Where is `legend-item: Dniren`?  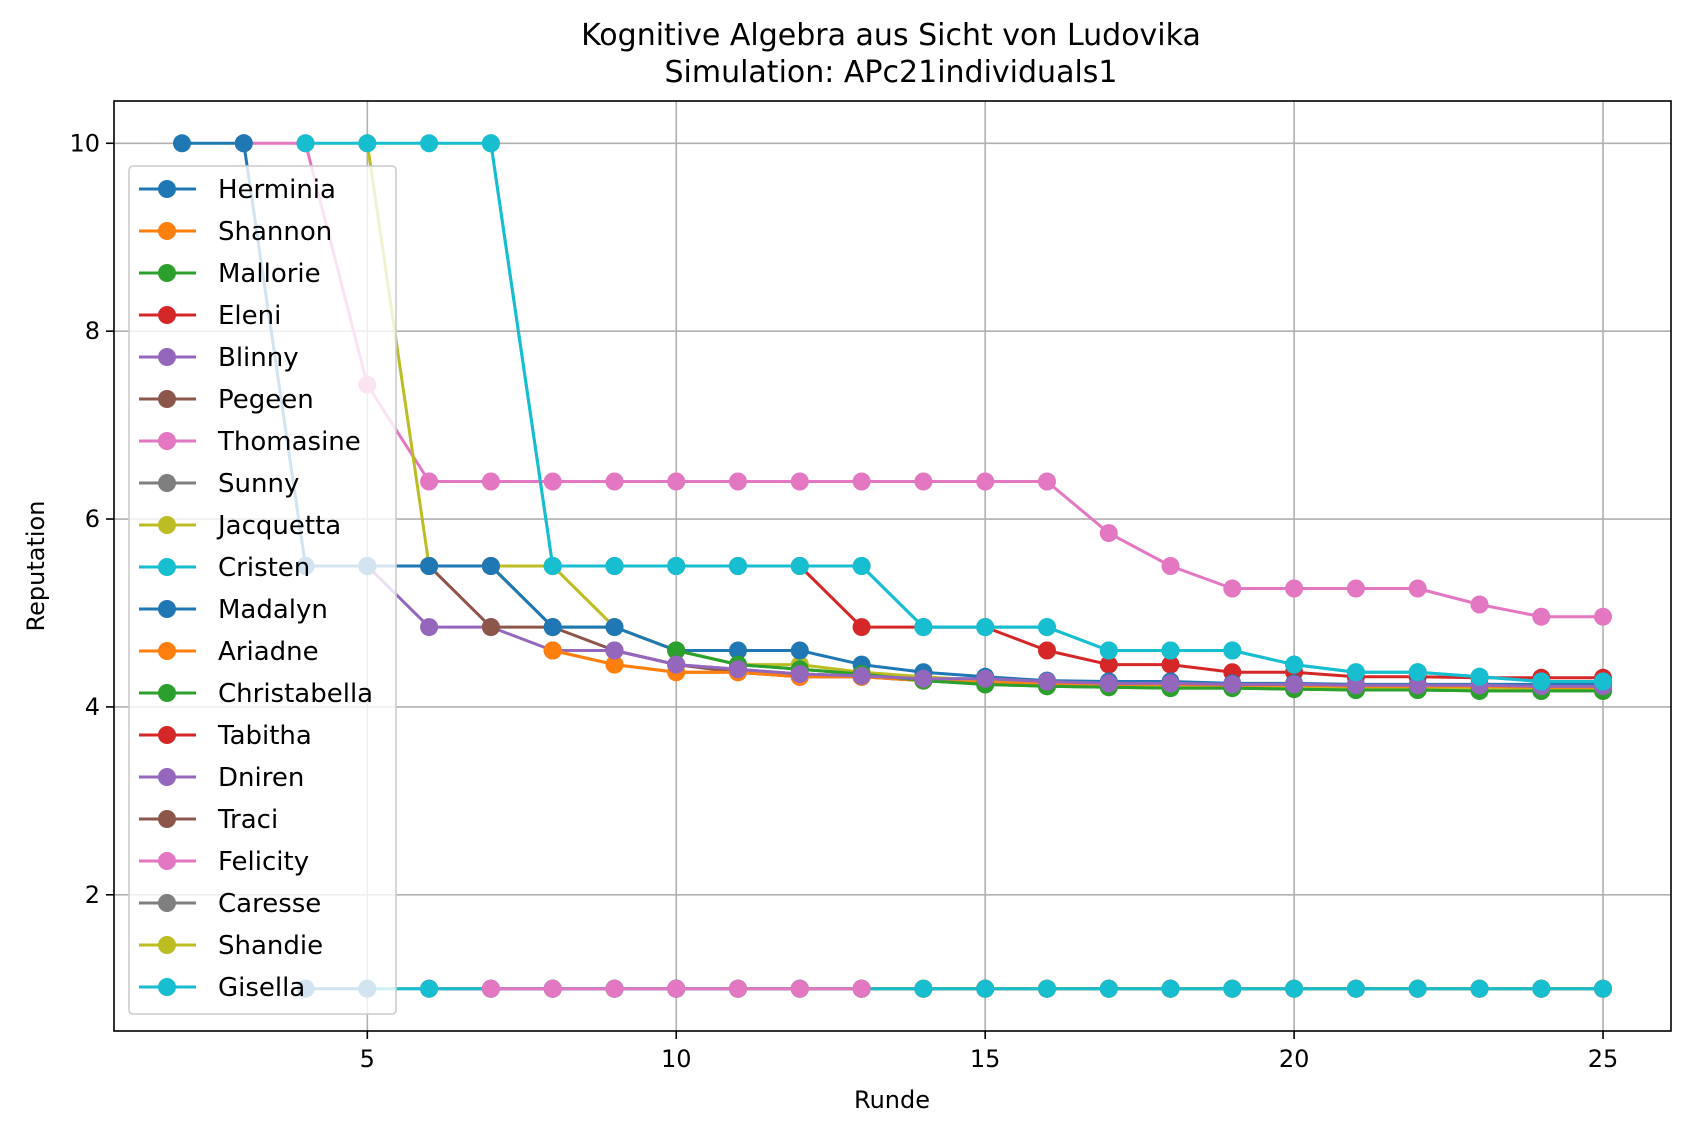
legend-item: Dniren is located at coordinates (221, 778).